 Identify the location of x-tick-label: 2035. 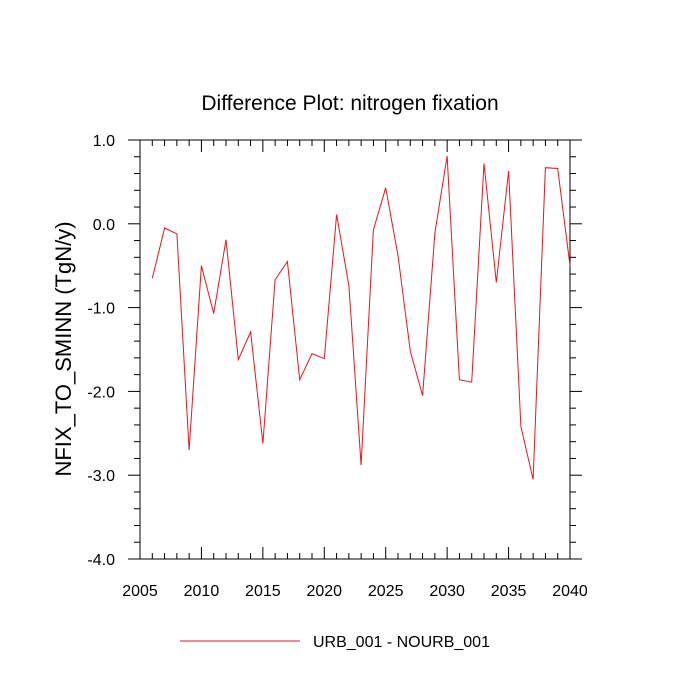
(509, 591).